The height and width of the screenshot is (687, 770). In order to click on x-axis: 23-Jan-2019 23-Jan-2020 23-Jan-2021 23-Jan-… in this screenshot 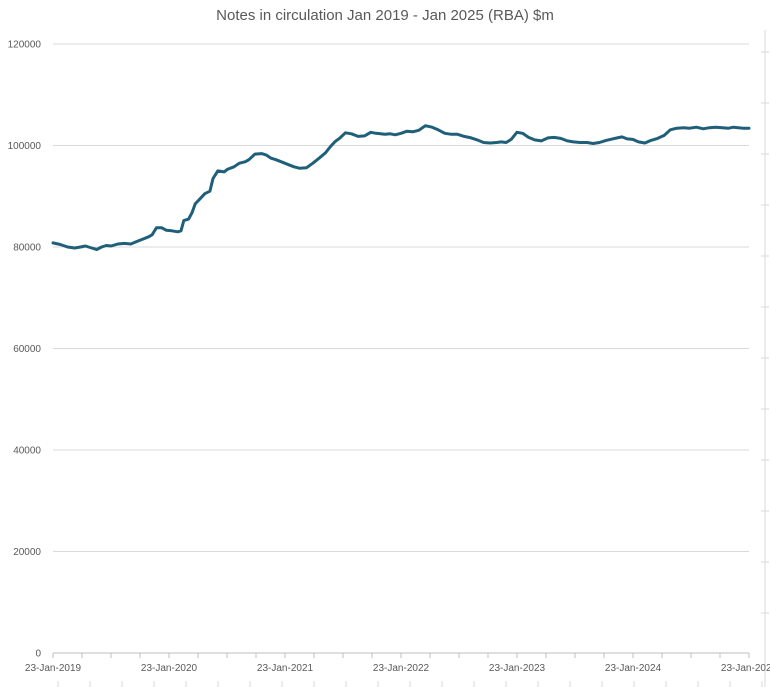, I will do `click(397, 669)`.